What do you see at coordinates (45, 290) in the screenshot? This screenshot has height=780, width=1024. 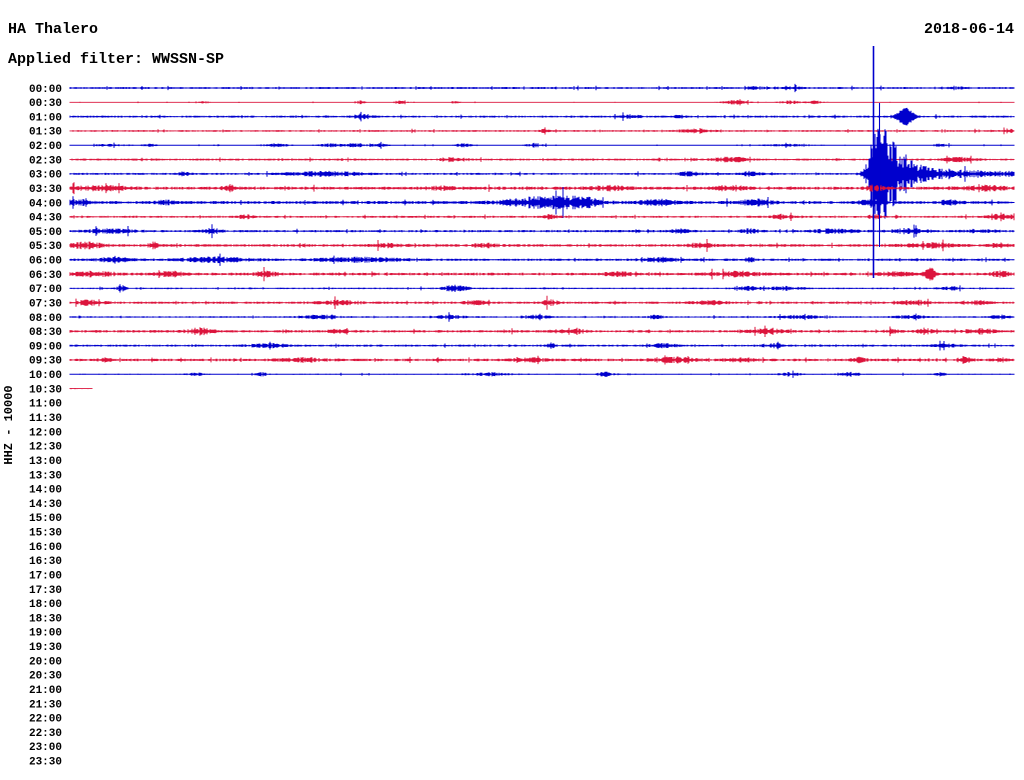 I see `time-label-07:00: 07:00` at bounding box center [45, 290].